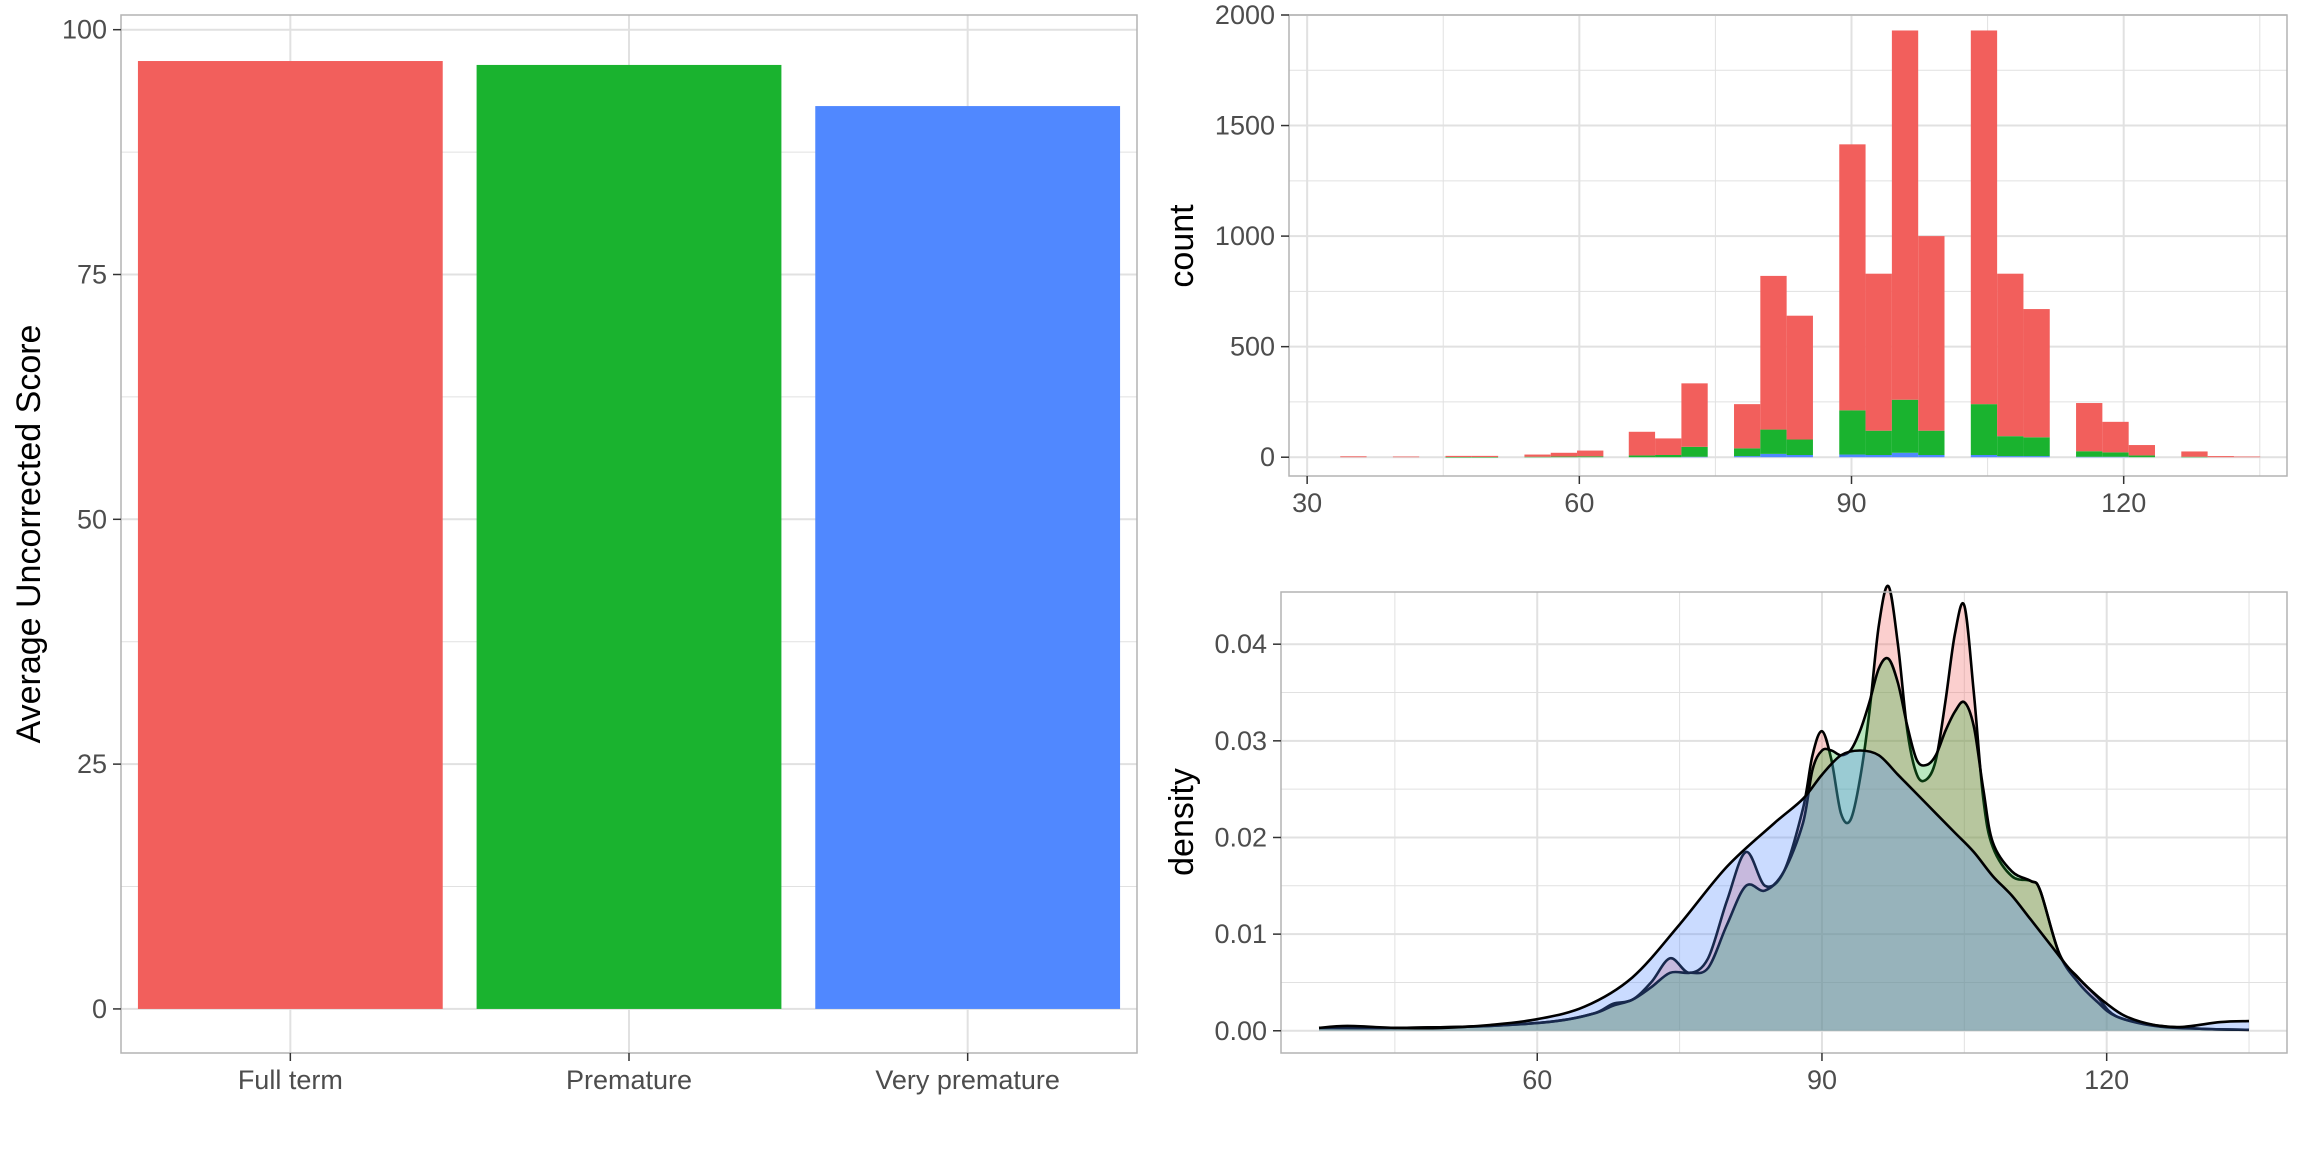 This screenshot has height=1152, width=2304. I want to click on histogram-y-axis-title: count, so click(1182, 246).